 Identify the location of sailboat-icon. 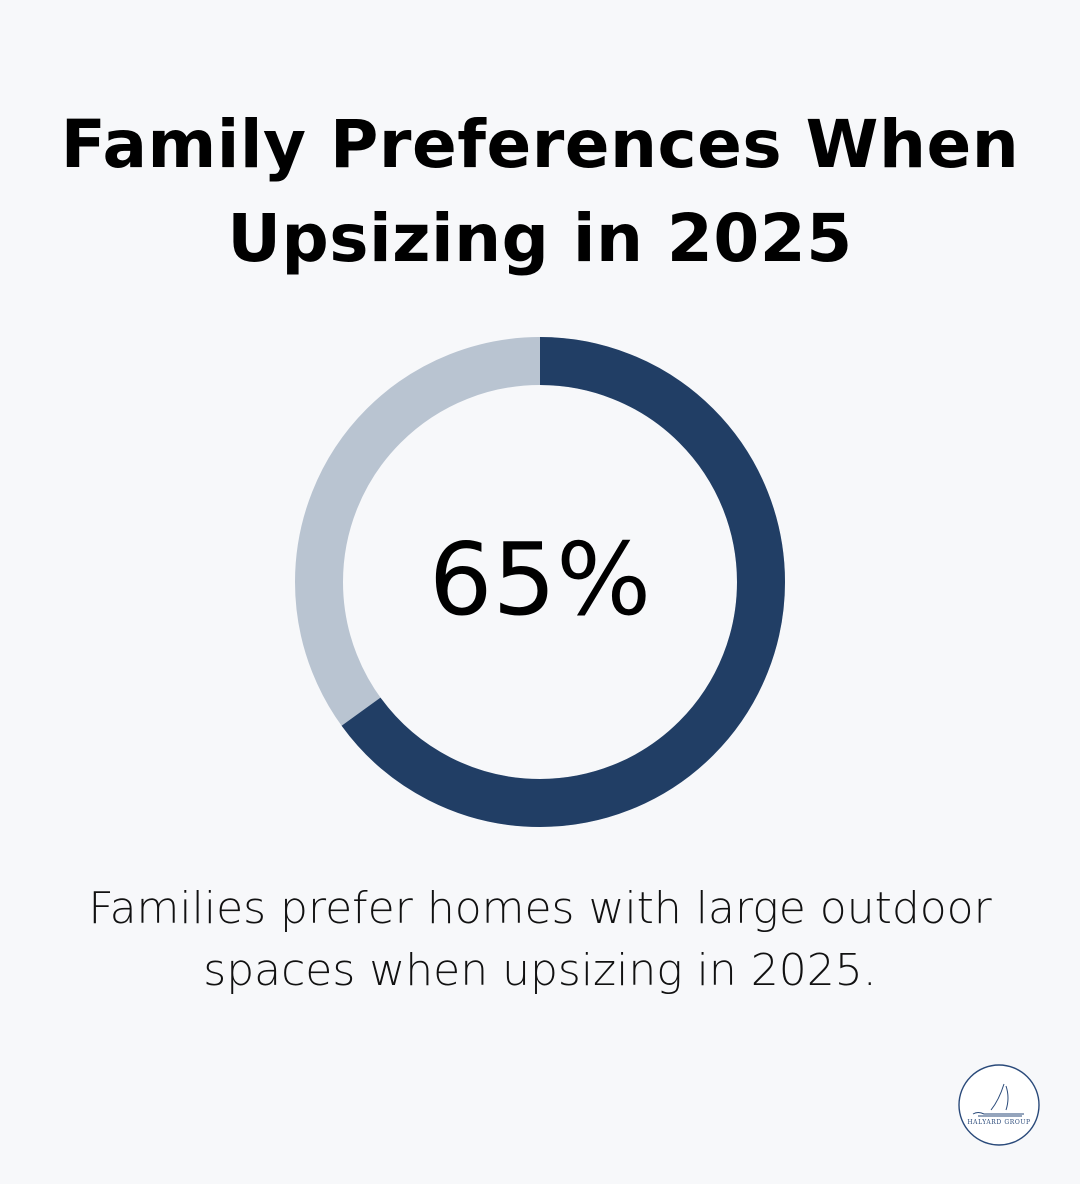
(998, 1100).